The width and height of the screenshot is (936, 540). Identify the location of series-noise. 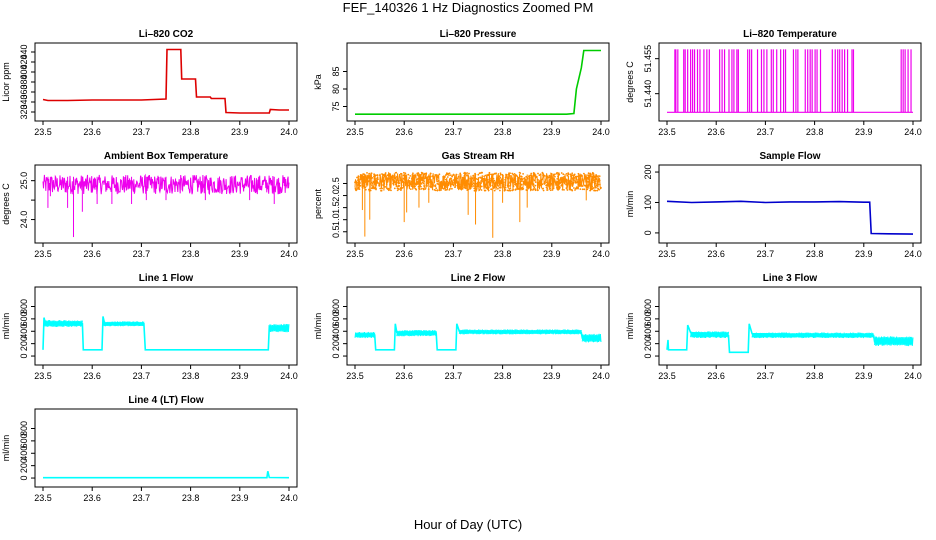
(591, 338).